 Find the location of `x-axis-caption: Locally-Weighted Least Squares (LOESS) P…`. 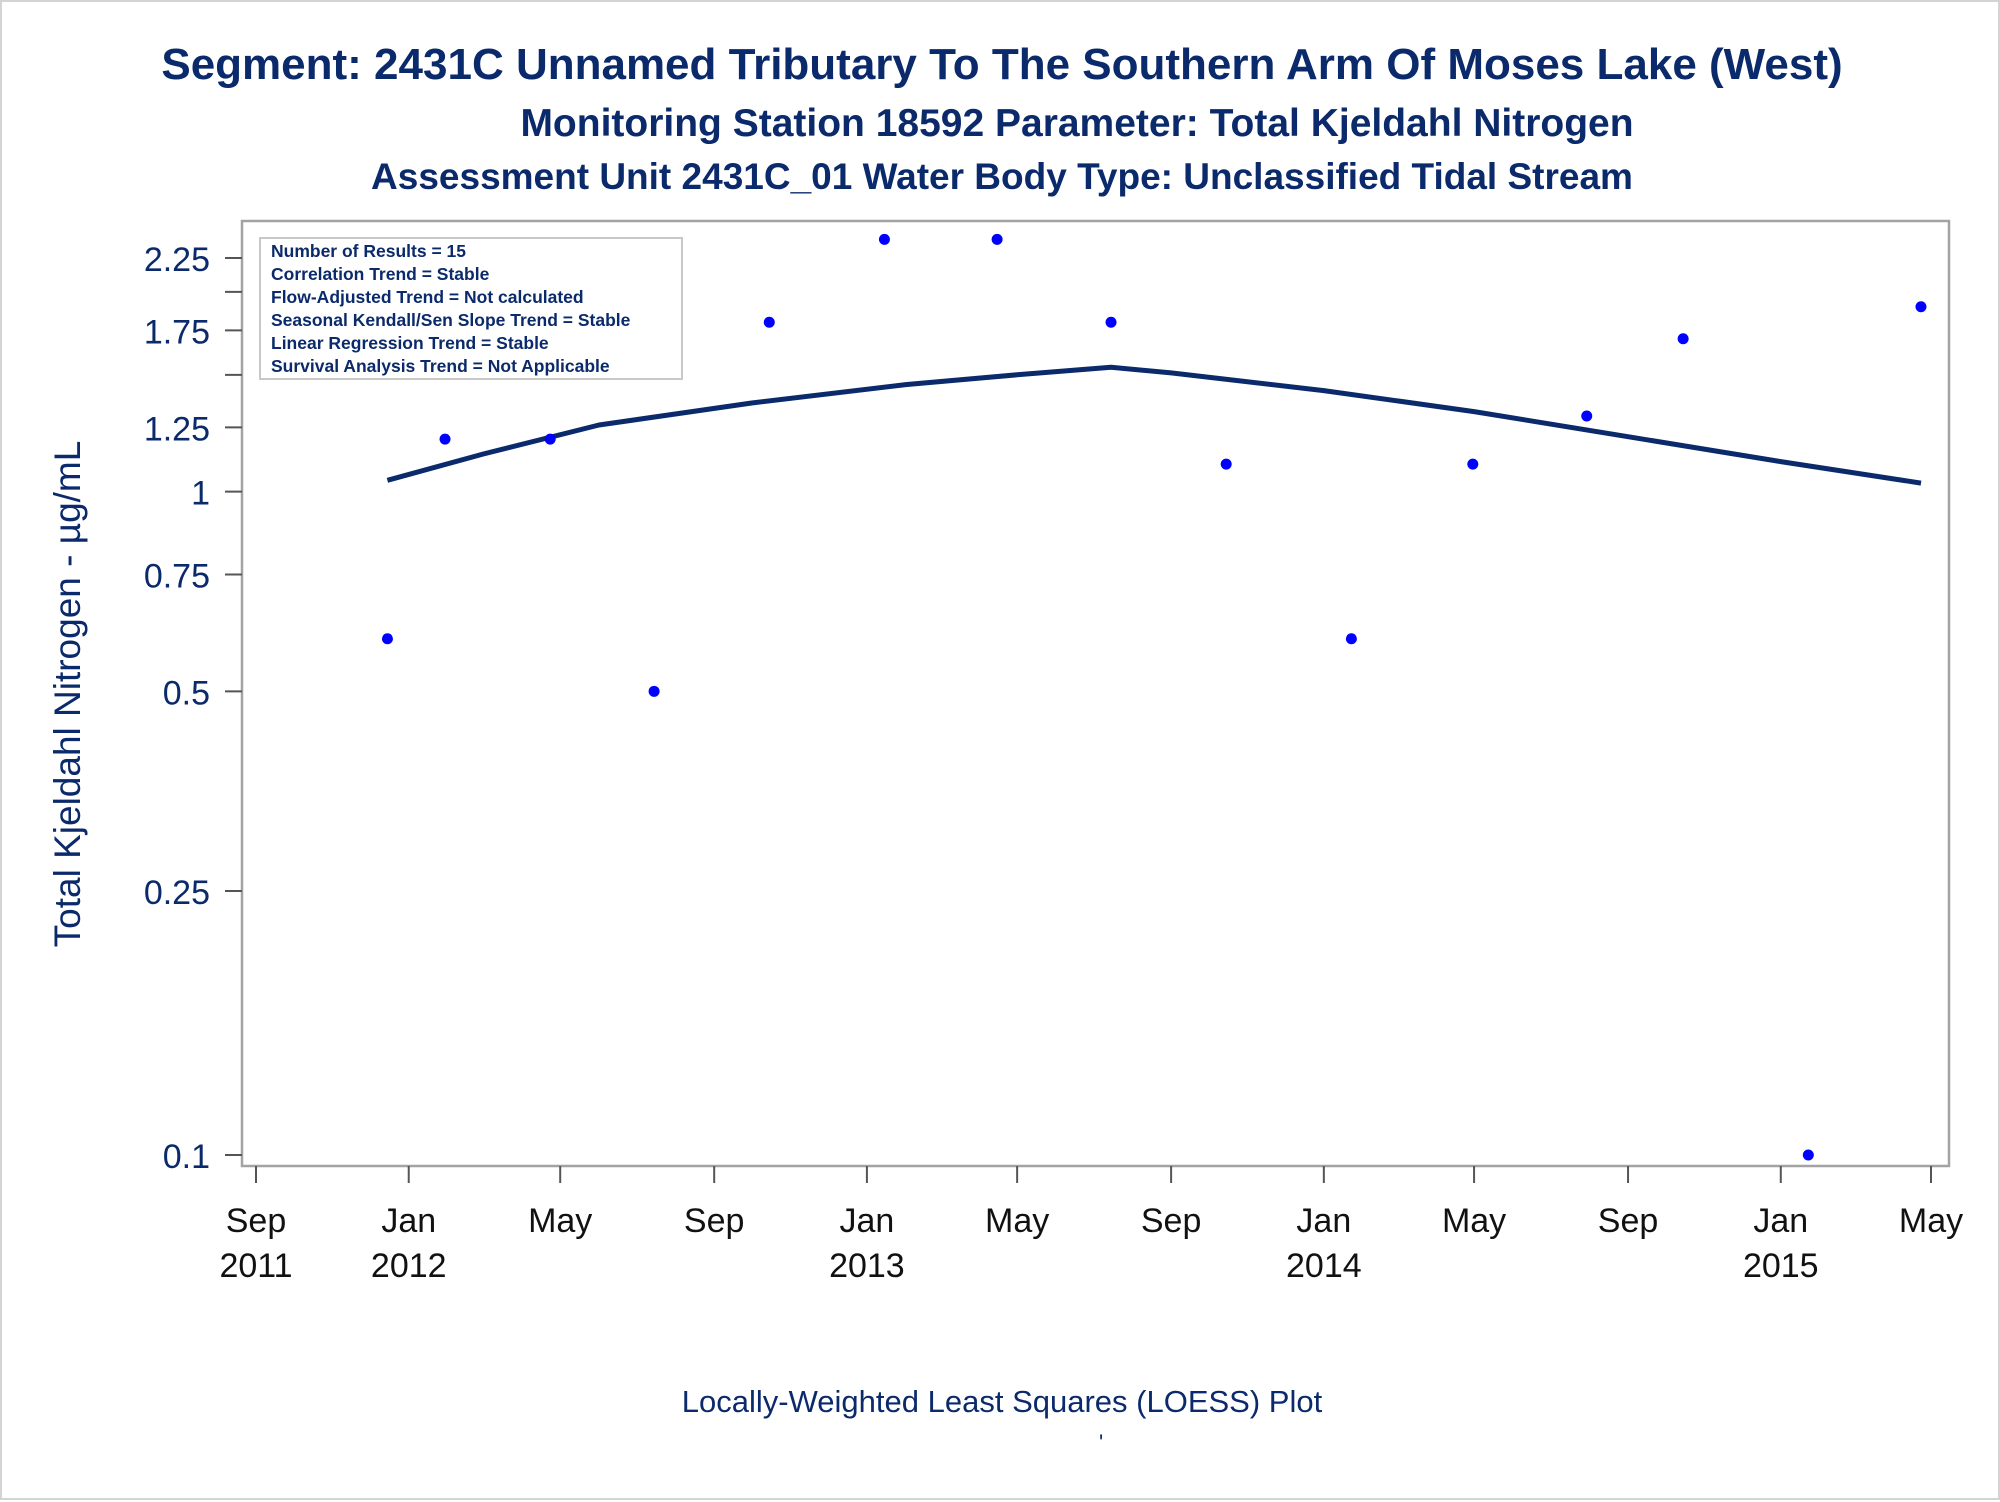

x-axis-caption: Locally-Weighted Least Squares (LOESS) P… is located at coordinates (1002, 1401).